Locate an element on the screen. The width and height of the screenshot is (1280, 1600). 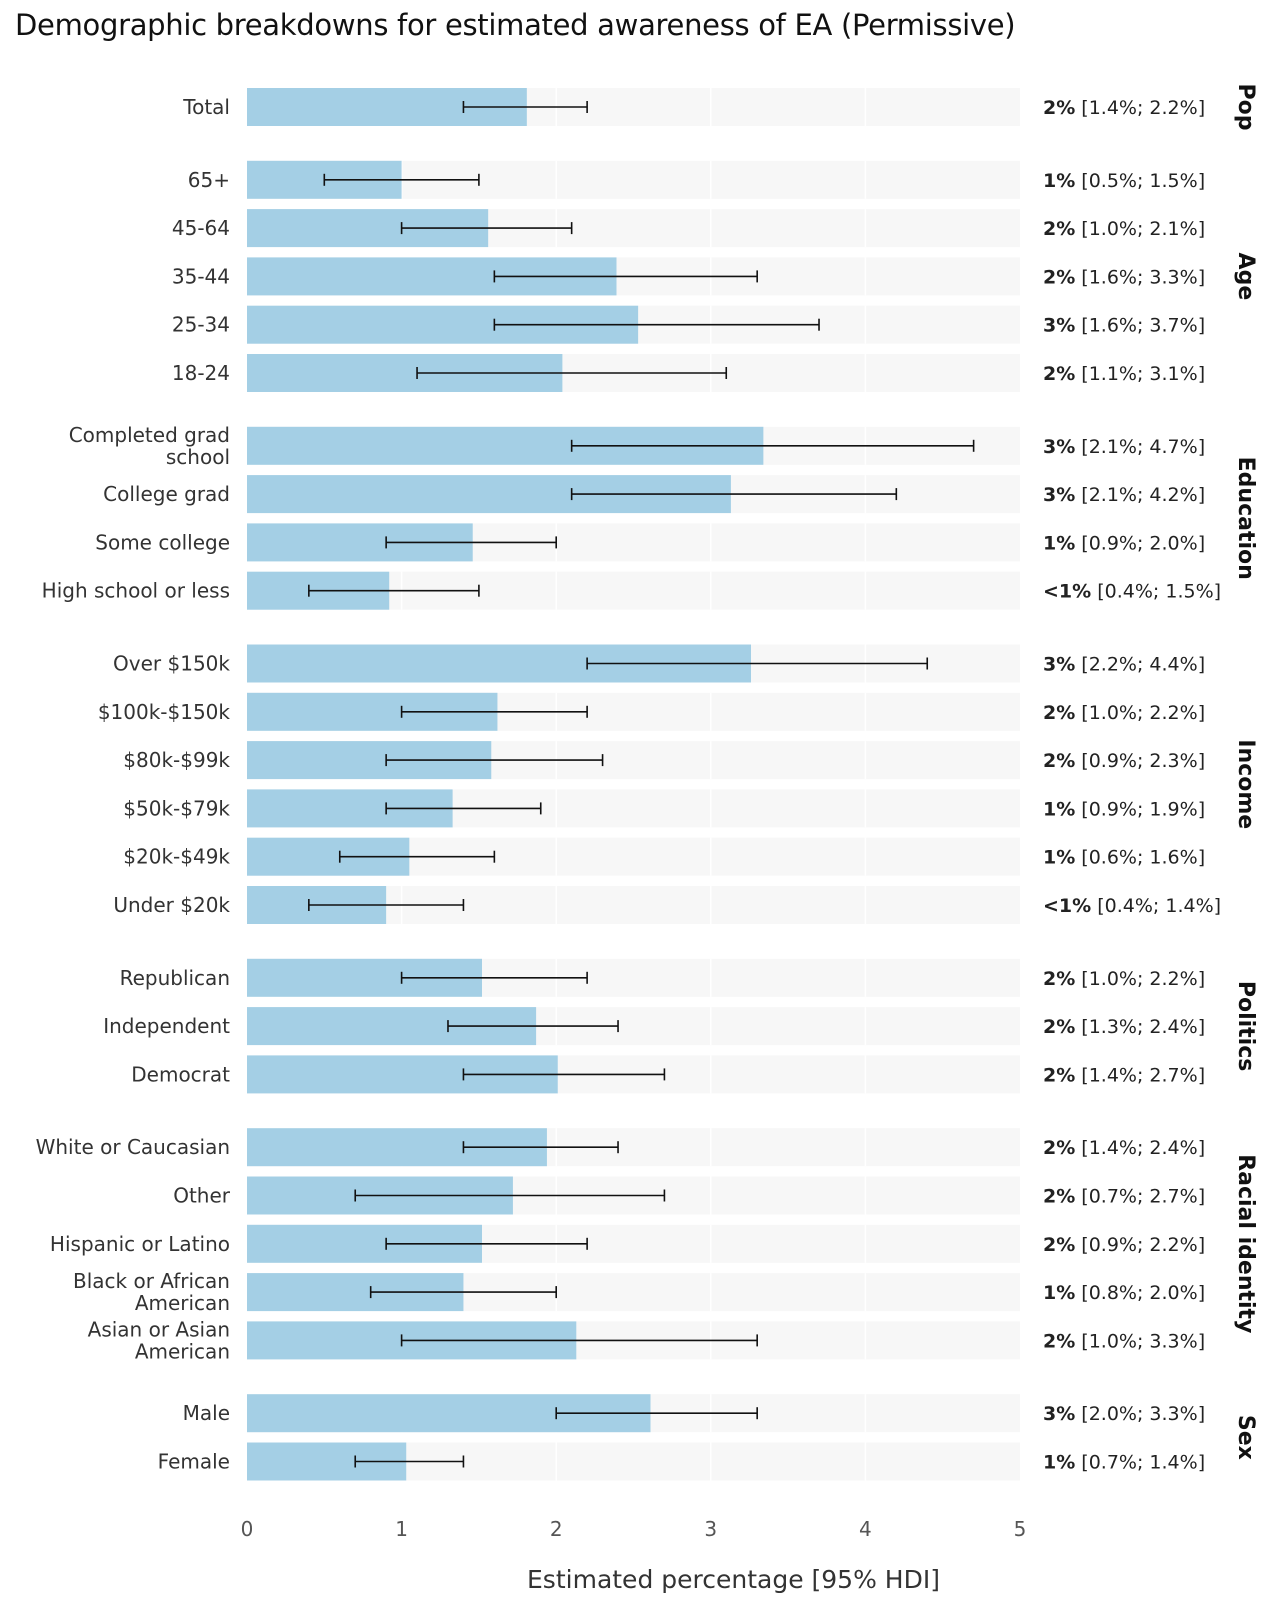
value-label: 1% [0.9%; 1.9%] is located at coordinates (1124, 809).